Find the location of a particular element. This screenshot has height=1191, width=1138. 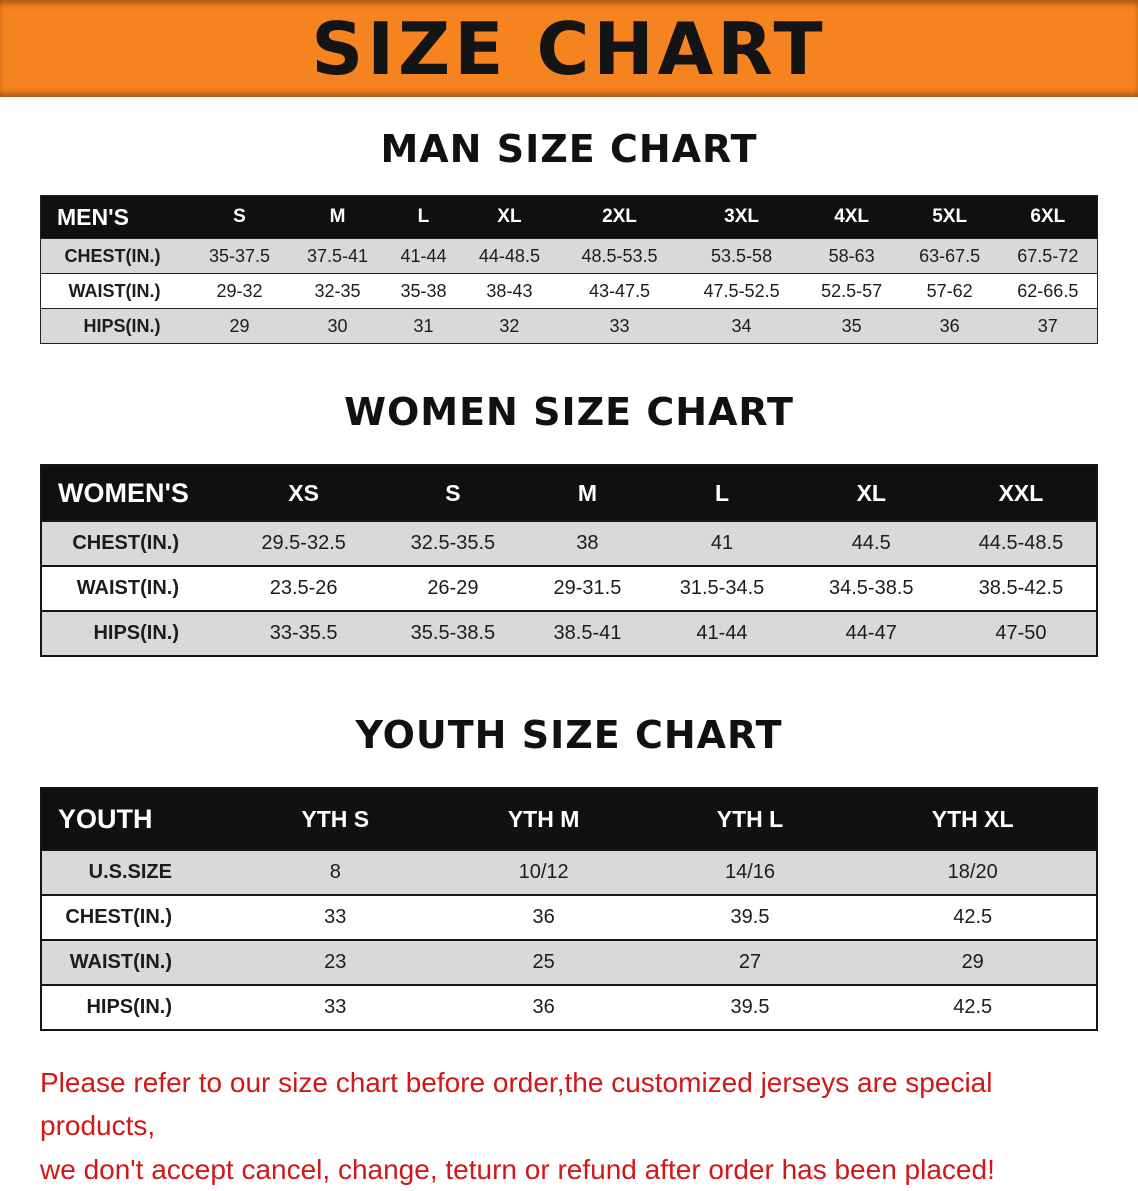

size-cell: 37 is located at coordinates (1047, 325).